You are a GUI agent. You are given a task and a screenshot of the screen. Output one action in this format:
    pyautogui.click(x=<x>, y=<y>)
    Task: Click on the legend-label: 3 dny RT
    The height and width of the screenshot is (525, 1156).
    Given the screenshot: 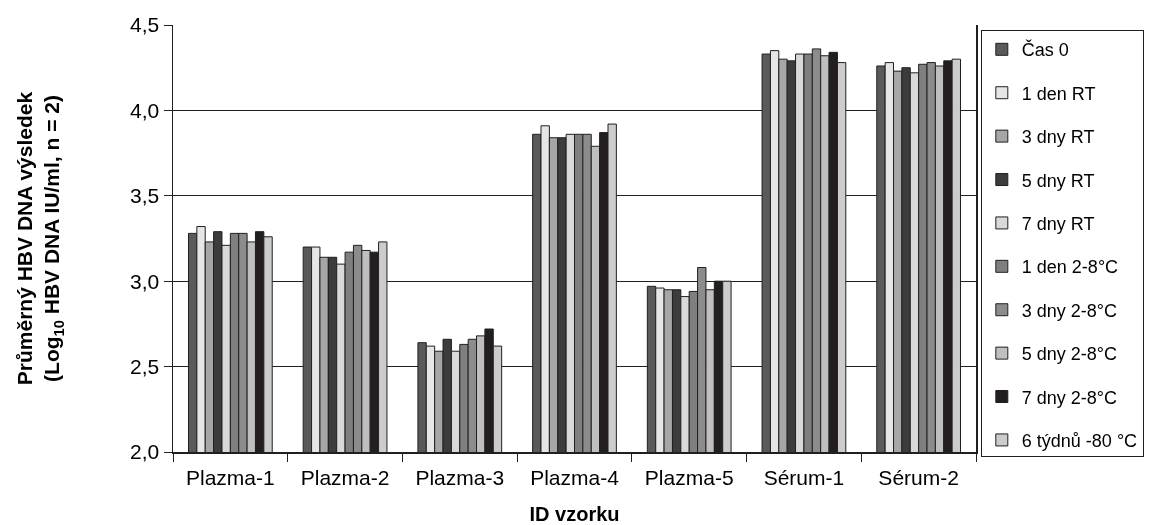 What is the action you would take?
    pyautogui.click(x=1058, y=137)
    